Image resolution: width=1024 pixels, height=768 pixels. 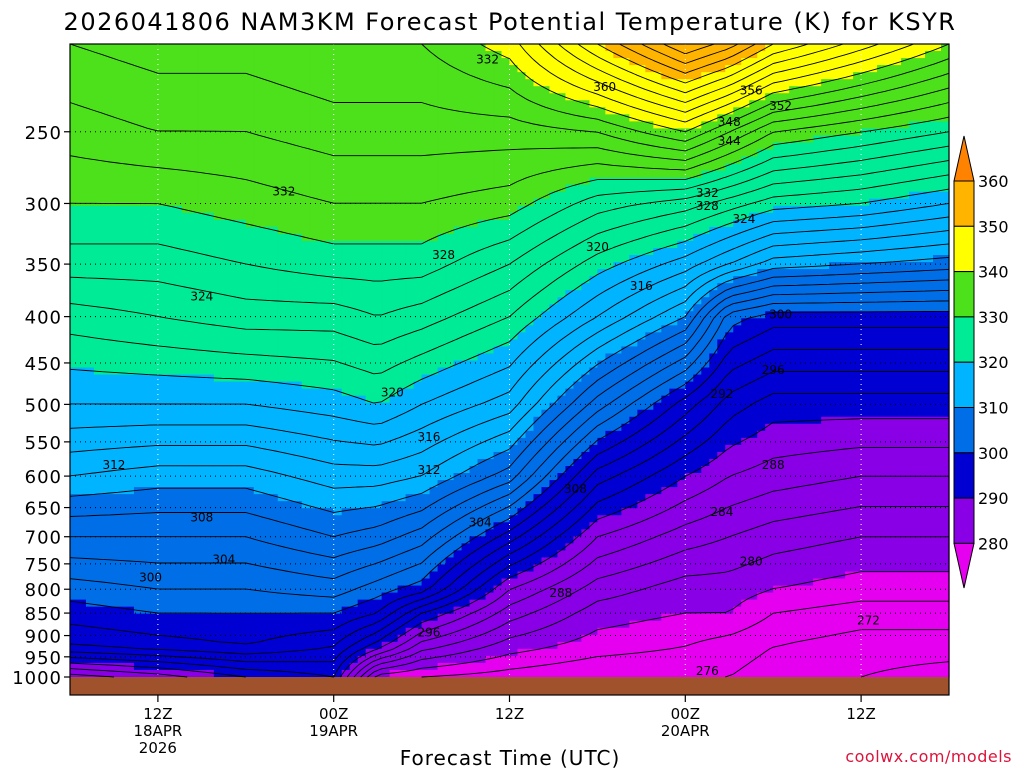 I want to click on contour-label: 308, so click(x=201, y=518).